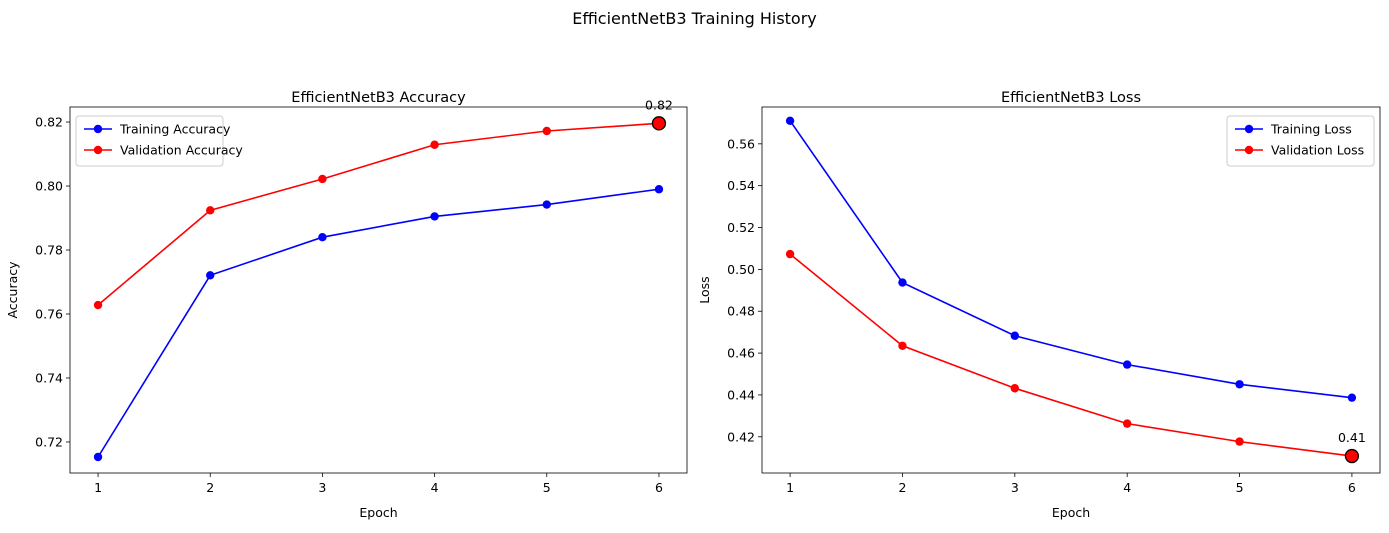  Describe the element at coordinates (741, 311) in the screenshot. I see `chart-2-y-tick-label: 0.48` at that location.